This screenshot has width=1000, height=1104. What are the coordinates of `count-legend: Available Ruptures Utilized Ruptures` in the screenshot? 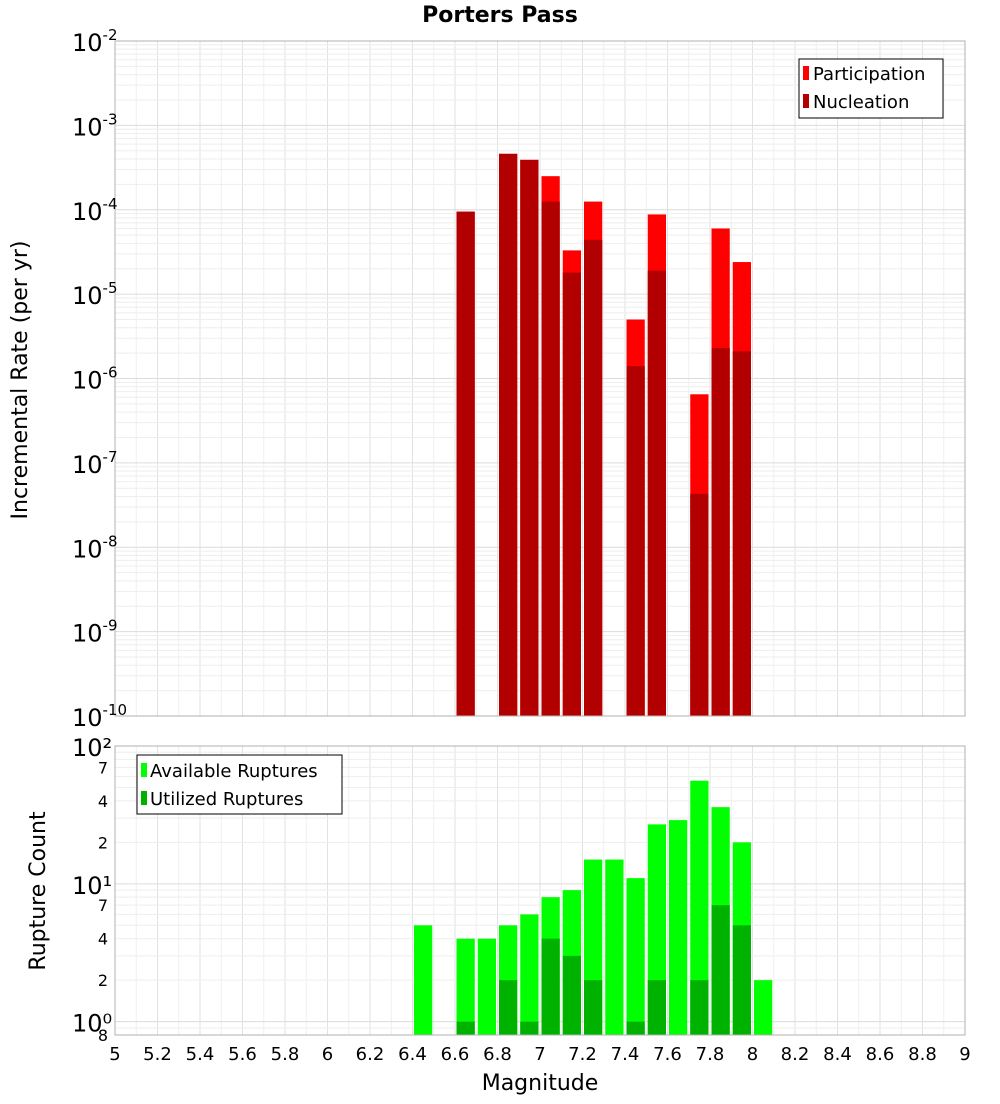 It's located at (239, 784).